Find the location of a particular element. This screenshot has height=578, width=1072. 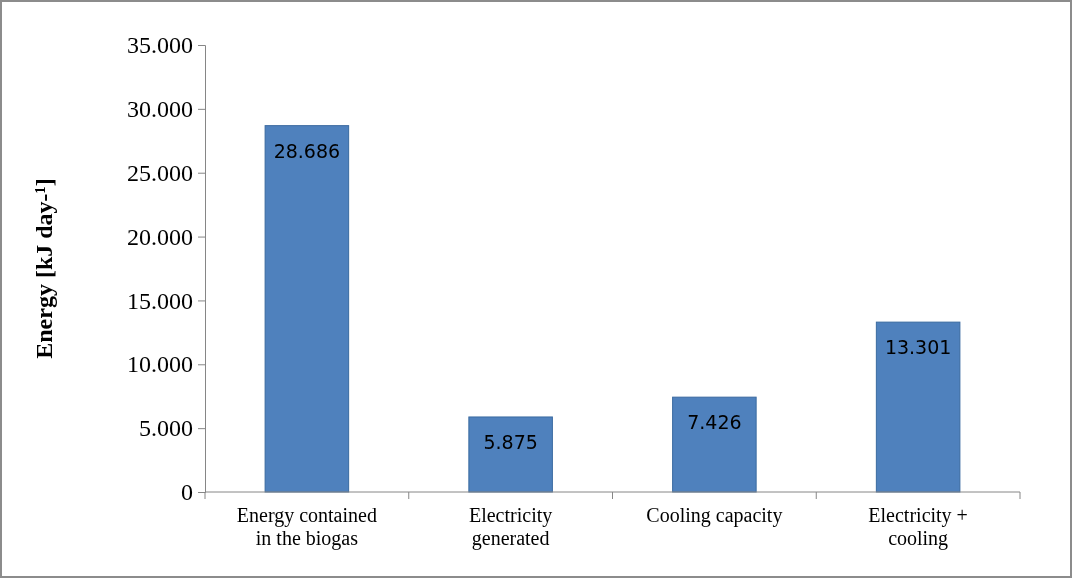

x-tick-label: Cooling capacity is located at coordinates (714, 515).